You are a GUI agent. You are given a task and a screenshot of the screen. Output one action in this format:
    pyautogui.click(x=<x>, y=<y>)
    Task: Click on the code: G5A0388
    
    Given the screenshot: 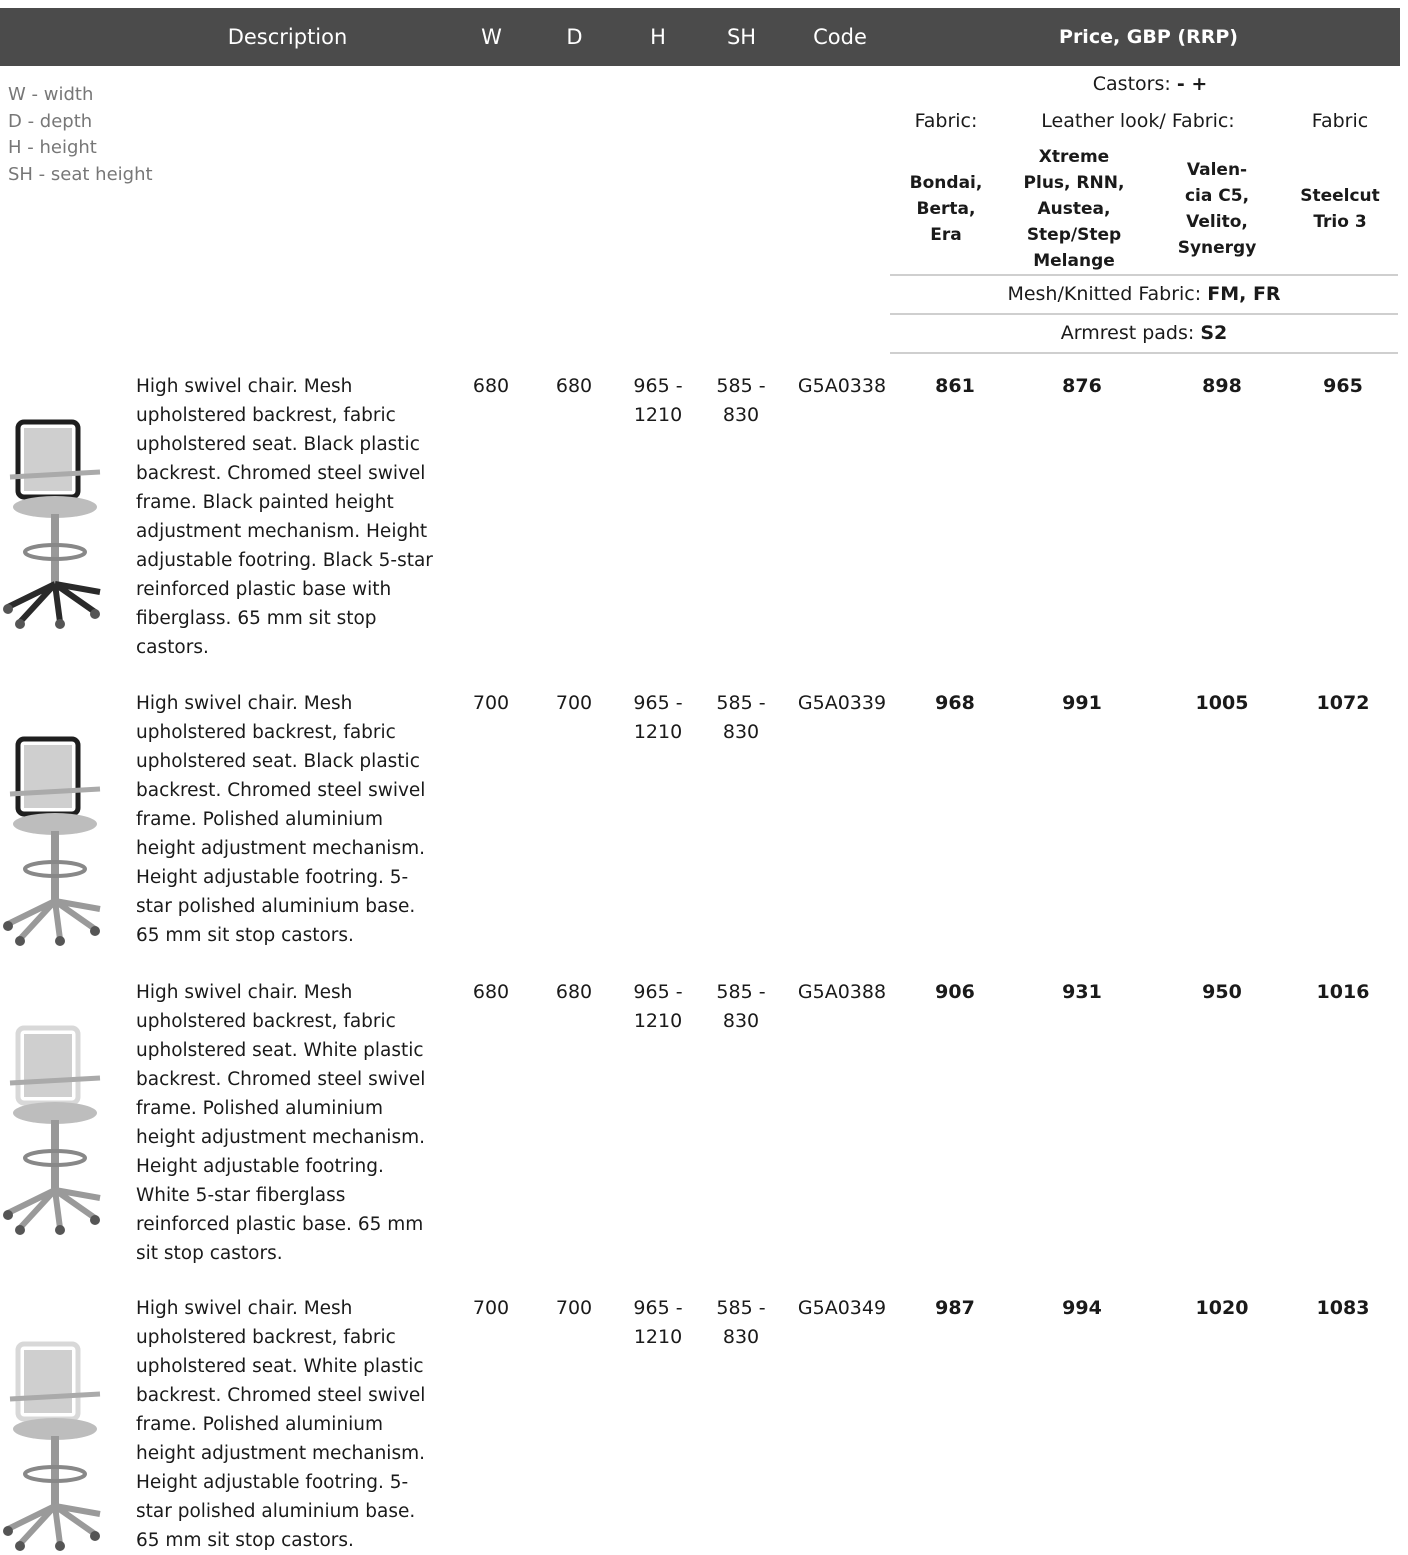 What is the action you would take?
    pyautogui.click(x=842, y=992)
    